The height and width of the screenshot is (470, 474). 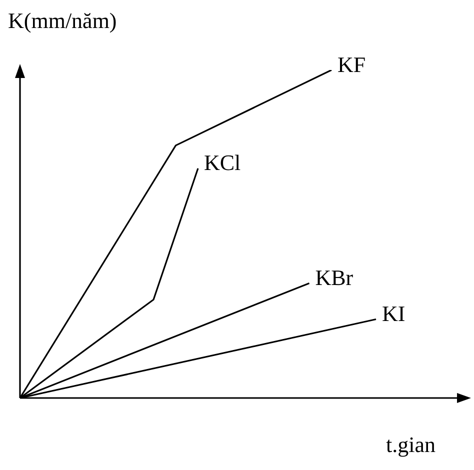 I want to click on x-axis-title: t.gian, so click(x=411, y=444).